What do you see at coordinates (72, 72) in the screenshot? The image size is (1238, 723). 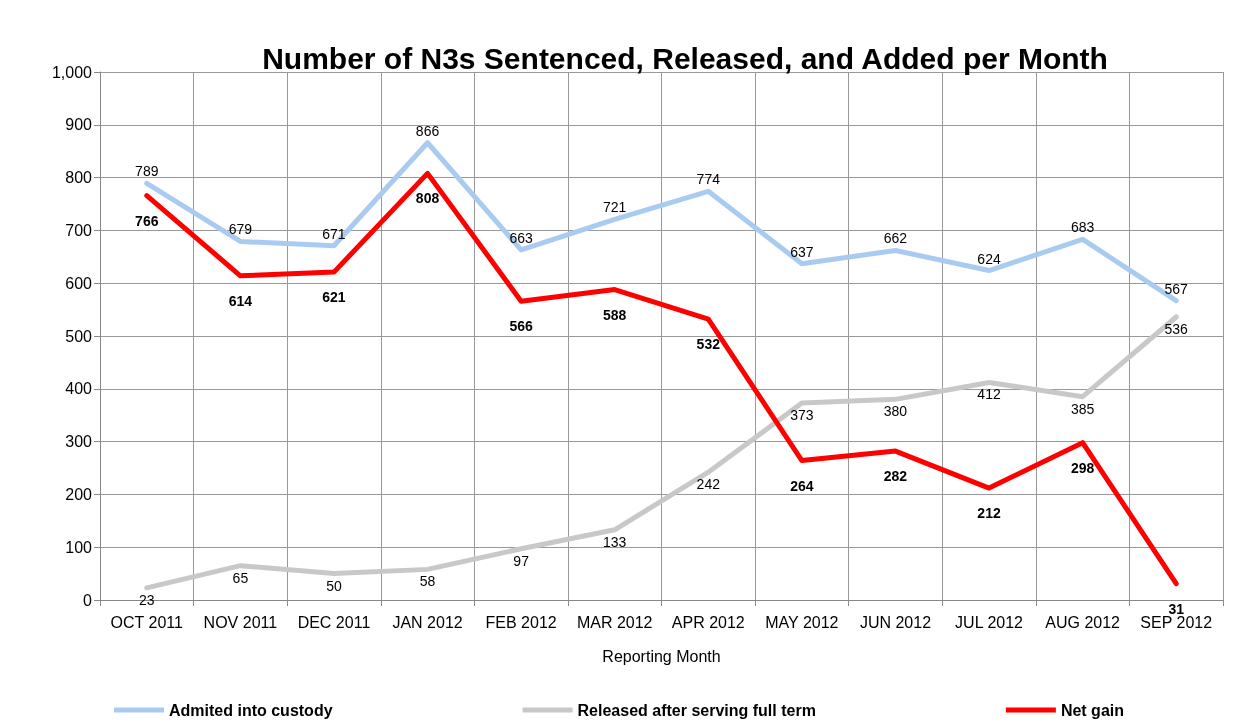 I see `y-tick-label: 1,000` at bounding box center [72, 72].